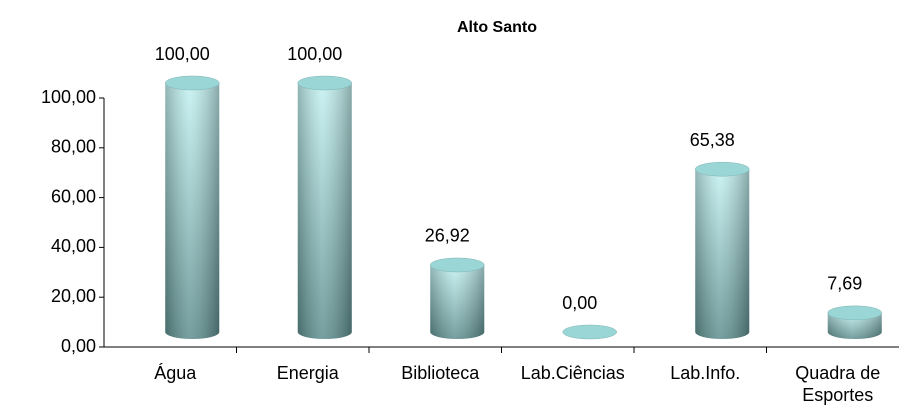  I want to click on y-tick-label: 0,00, so click(78, 346).